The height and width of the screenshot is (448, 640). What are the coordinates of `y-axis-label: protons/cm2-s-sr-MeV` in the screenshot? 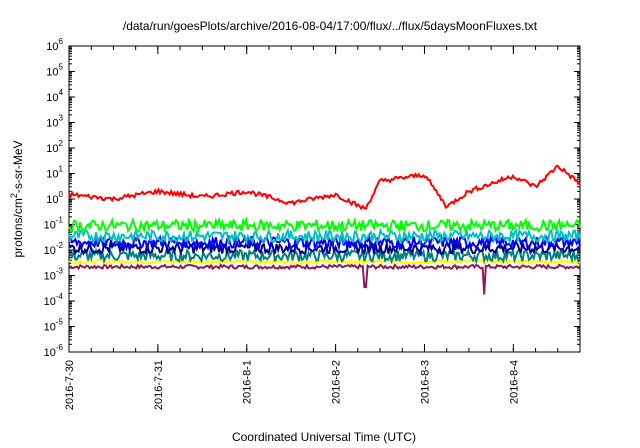 It's located at (17, 198).